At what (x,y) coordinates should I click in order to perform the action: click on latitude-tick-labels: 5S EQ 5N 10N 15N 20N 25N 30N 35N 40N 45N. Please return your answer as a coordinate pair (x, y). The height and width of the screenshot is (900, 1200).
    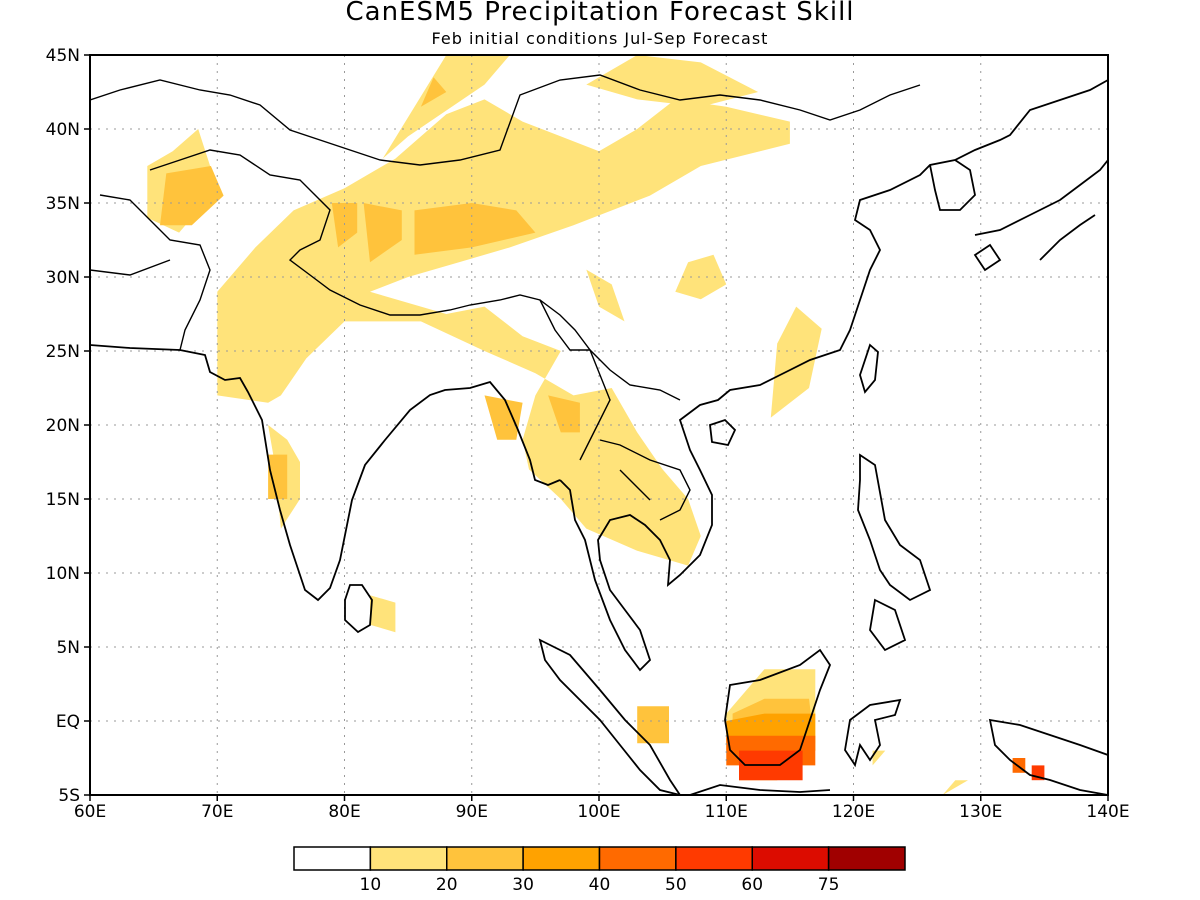
    Looking at the image, I should click on (68, 426).